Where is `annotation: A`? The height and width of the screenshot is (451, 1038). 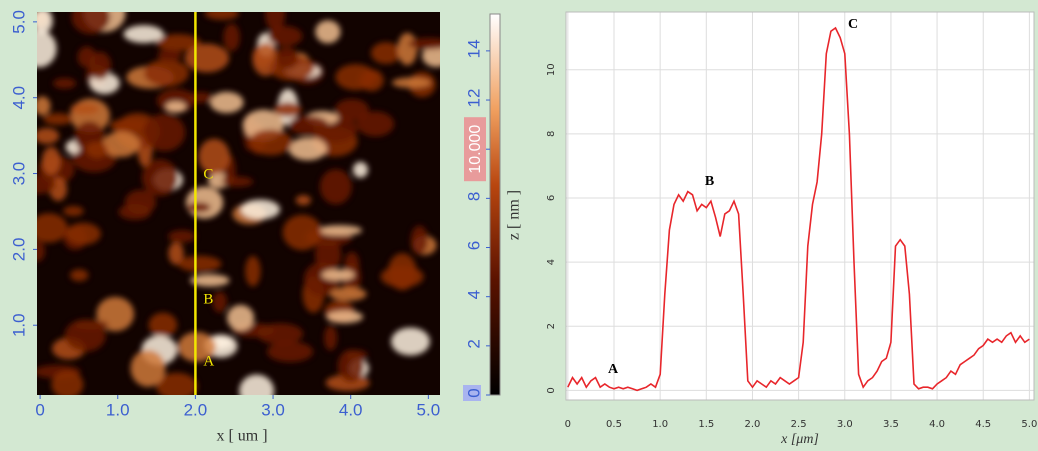 annotation: A is located at coordinates (613, 369).